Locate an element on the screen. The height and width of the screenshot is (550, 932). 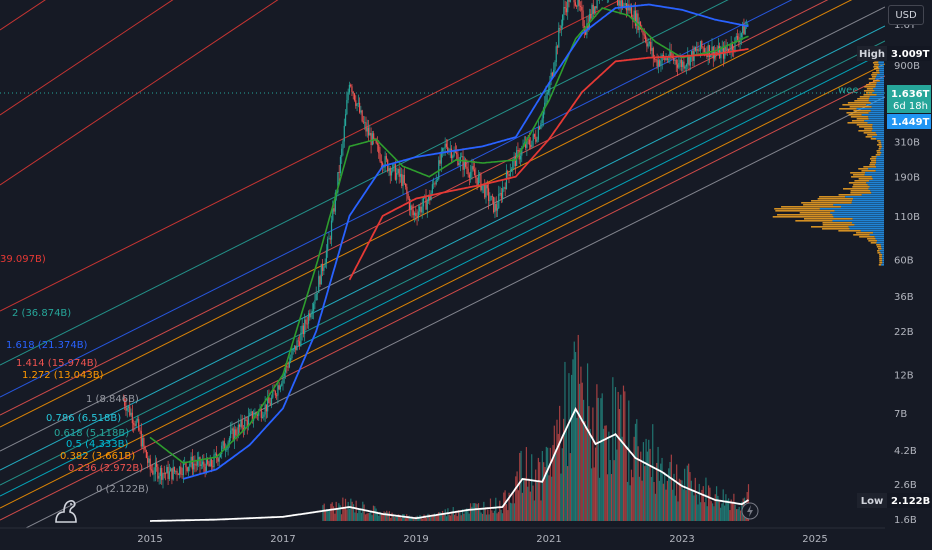
tradingview-logo-icon is located at coordinates (67, 511).